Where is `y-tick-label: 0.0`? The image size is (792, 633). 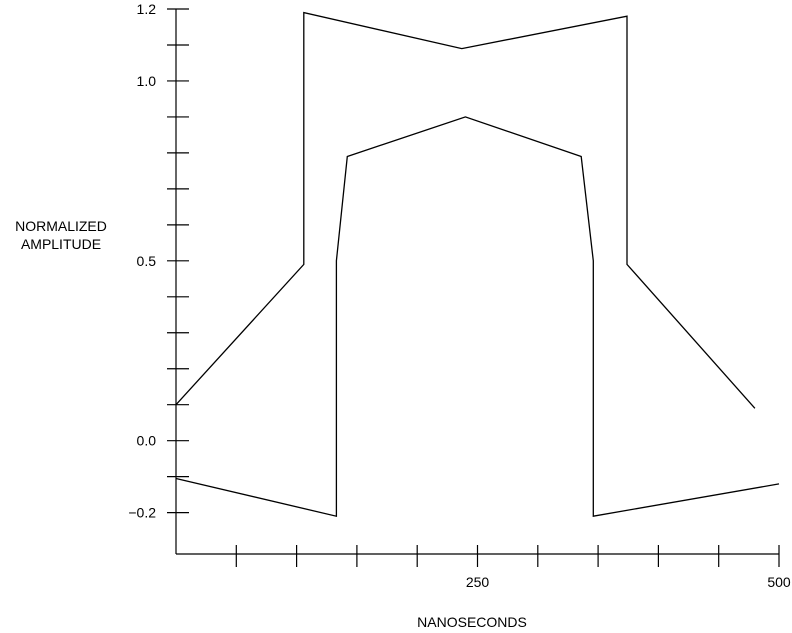
y-tick-label: 0.0 is located at coordinates (147, 441).